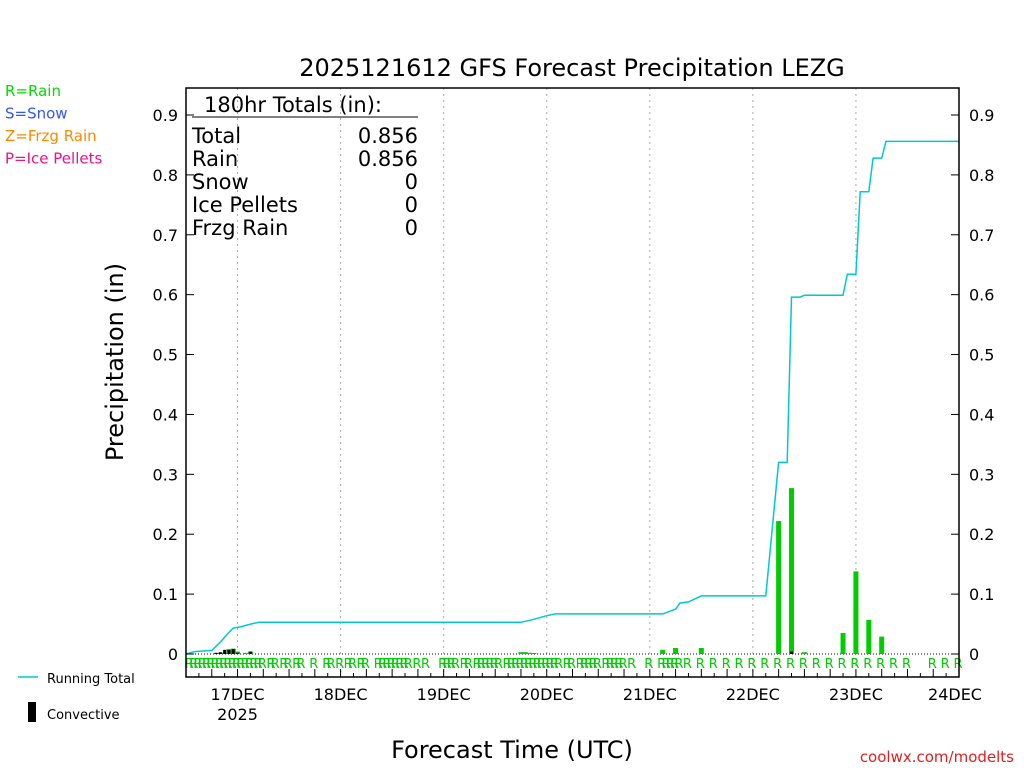  Describe the element at coordinates (972, 385) in the screenshot. I see `y-axis-right: 0 0.1 0.2 0.3 0.4 0.5 0.6 0.7 0.8 0.9` at that location.